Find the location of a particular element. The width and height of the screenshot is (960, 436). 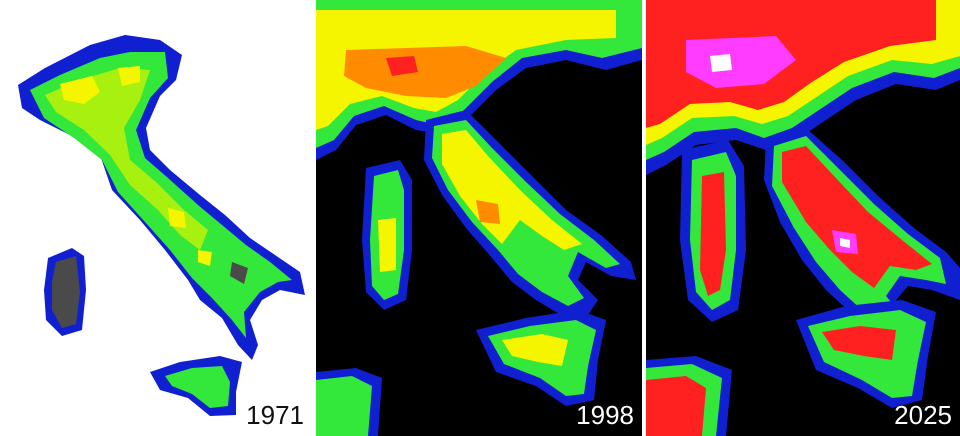

sardinia-red-2025 is located at coordinates (713, 234).